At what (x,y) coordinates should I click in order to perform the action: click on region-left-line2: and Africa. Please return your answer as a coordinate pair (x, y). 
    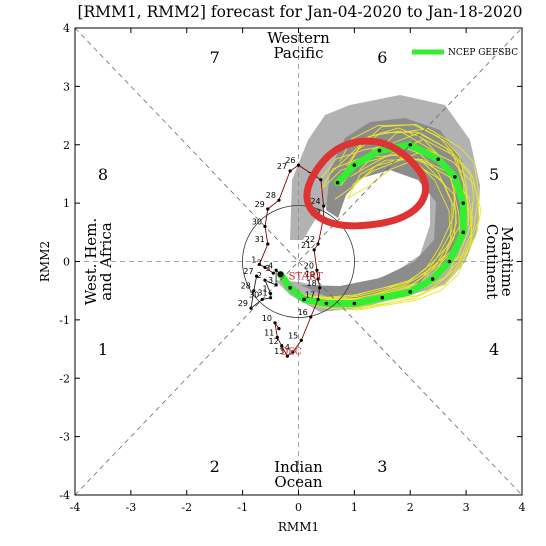
    Looking at the image, I should click on (106, 261).